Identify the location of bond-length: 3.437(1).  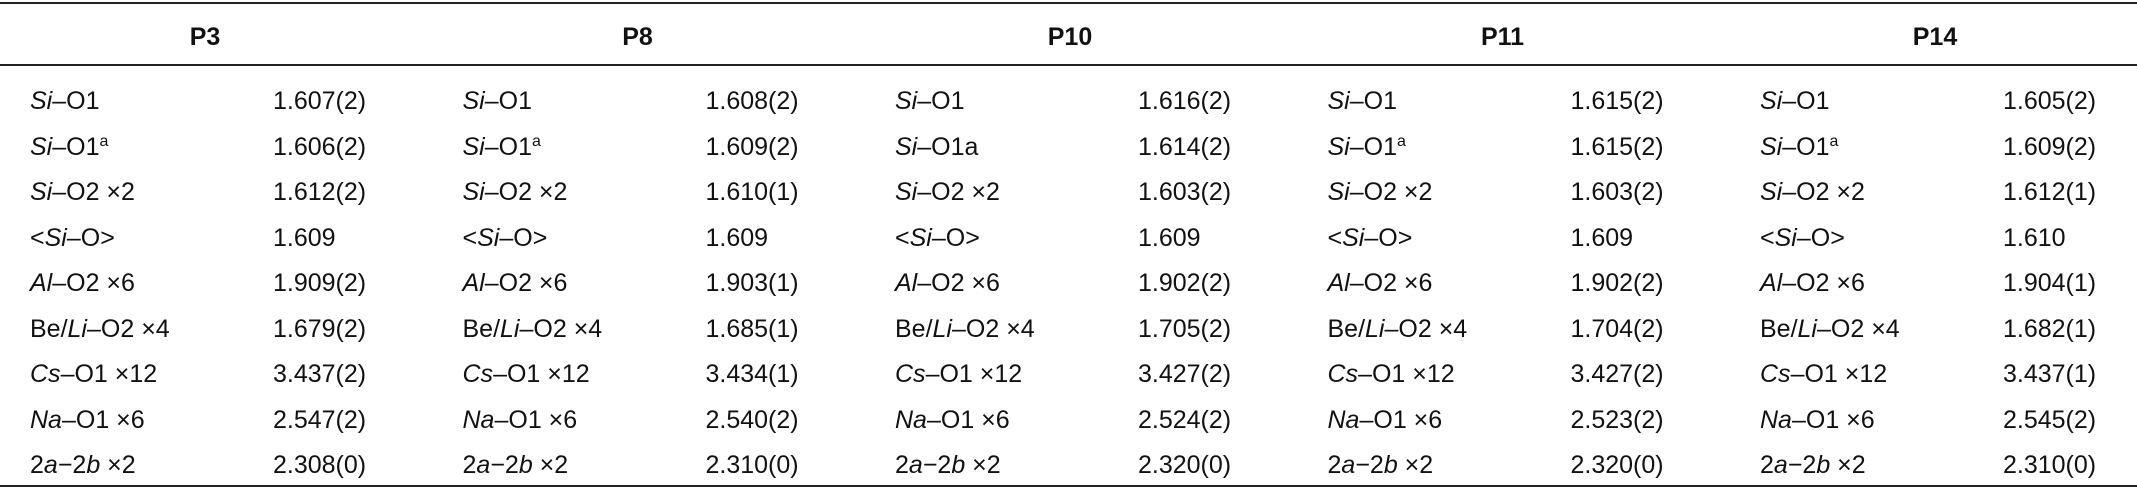
(2050, 374).